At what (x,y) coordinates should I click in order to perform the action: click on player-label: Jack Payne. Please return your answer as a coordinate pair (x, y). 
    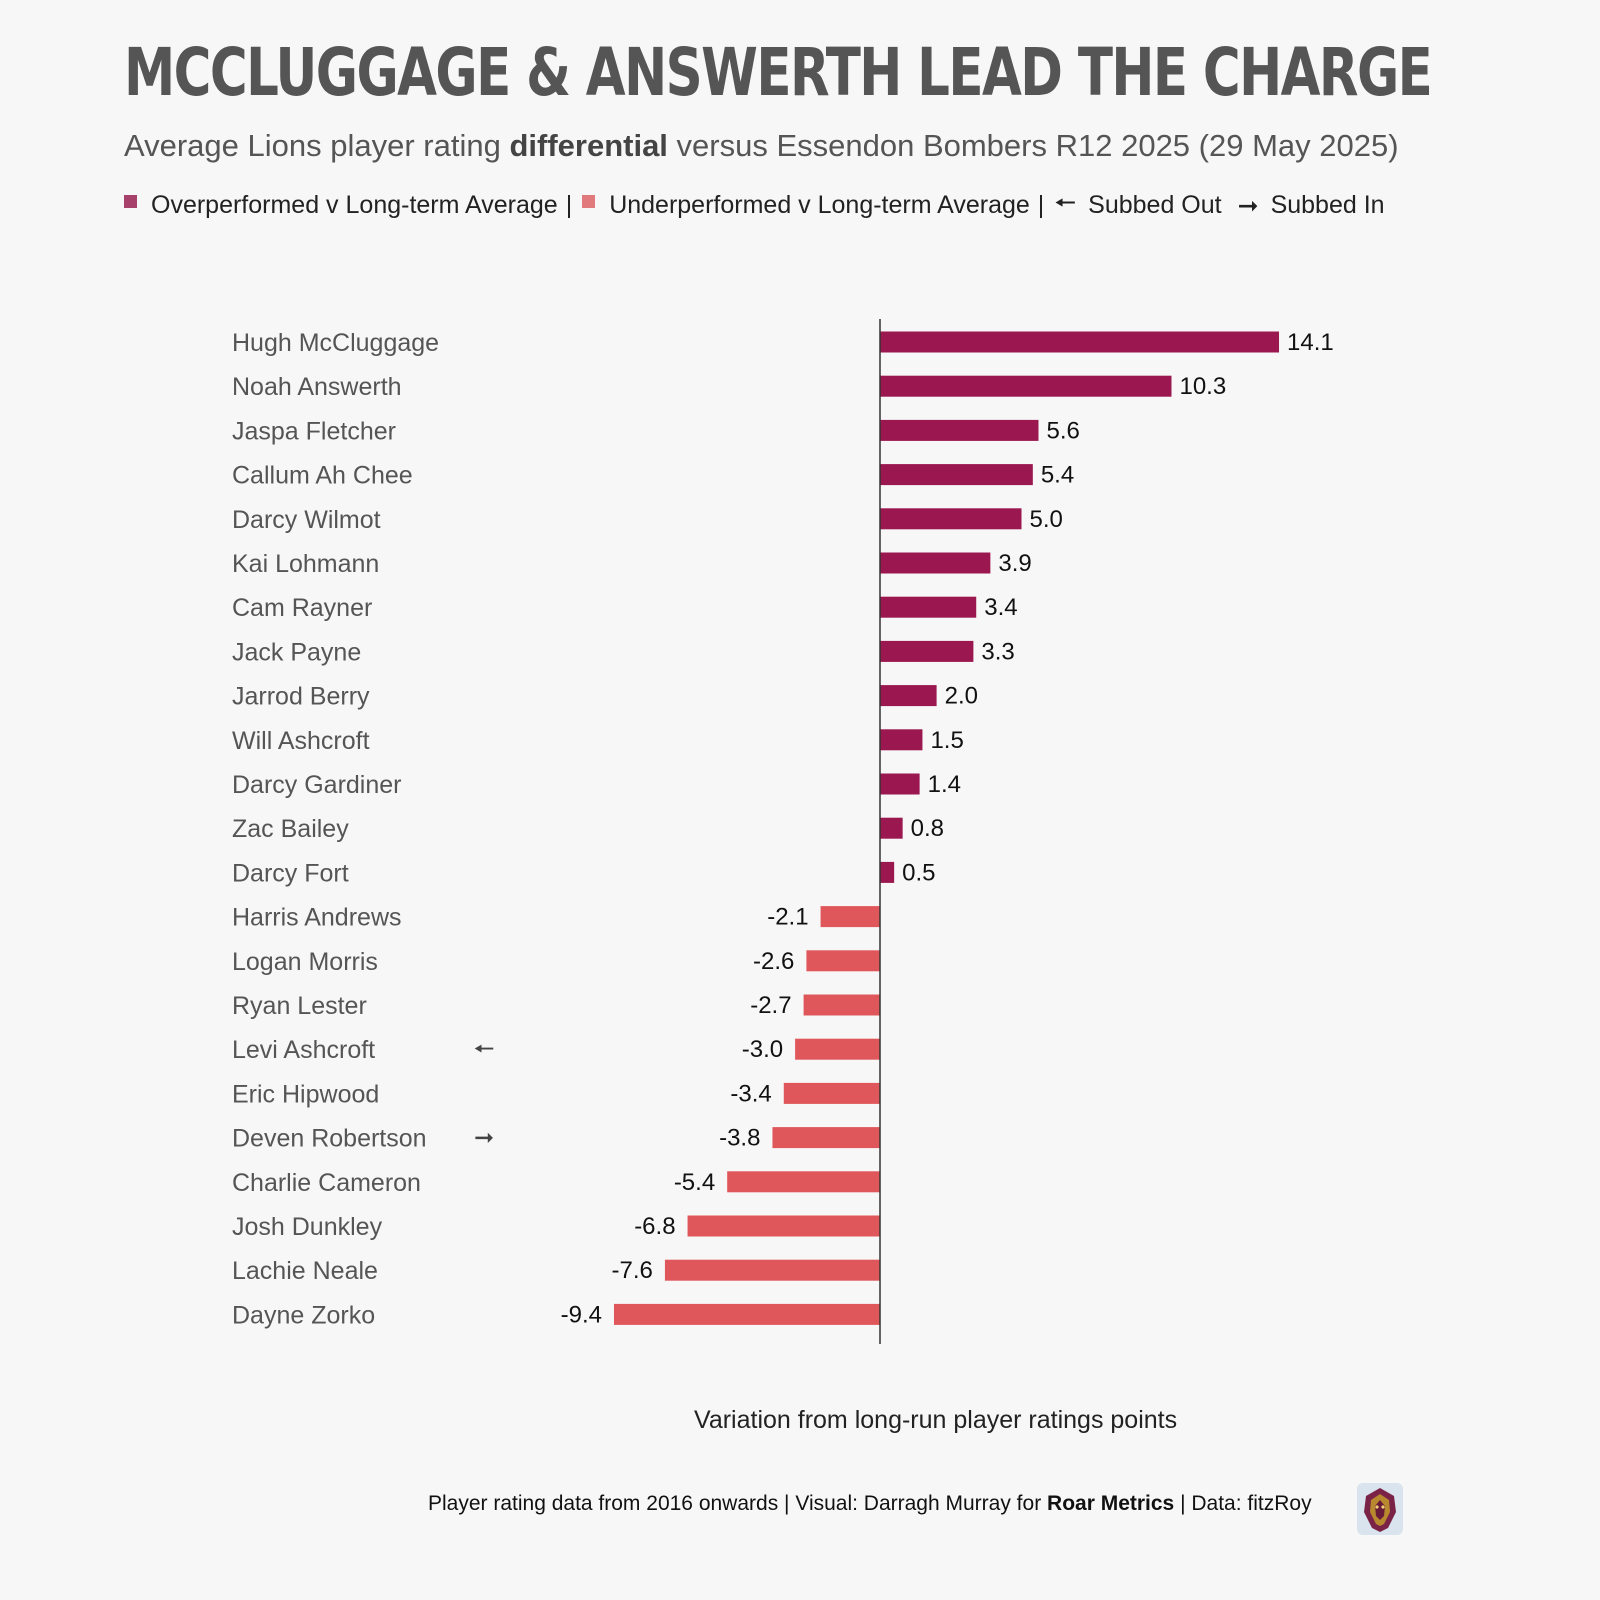
    Looking at the image, I should click on (296, 652).